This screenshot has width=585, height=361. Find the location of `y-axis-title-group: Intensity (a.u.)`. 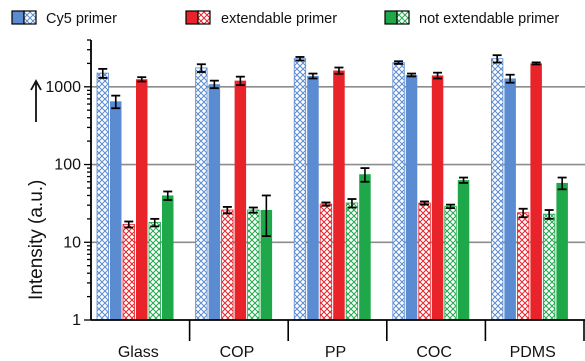

y-axis-title-group: Intensity (a.u.) is located at coordinates (36, 189).